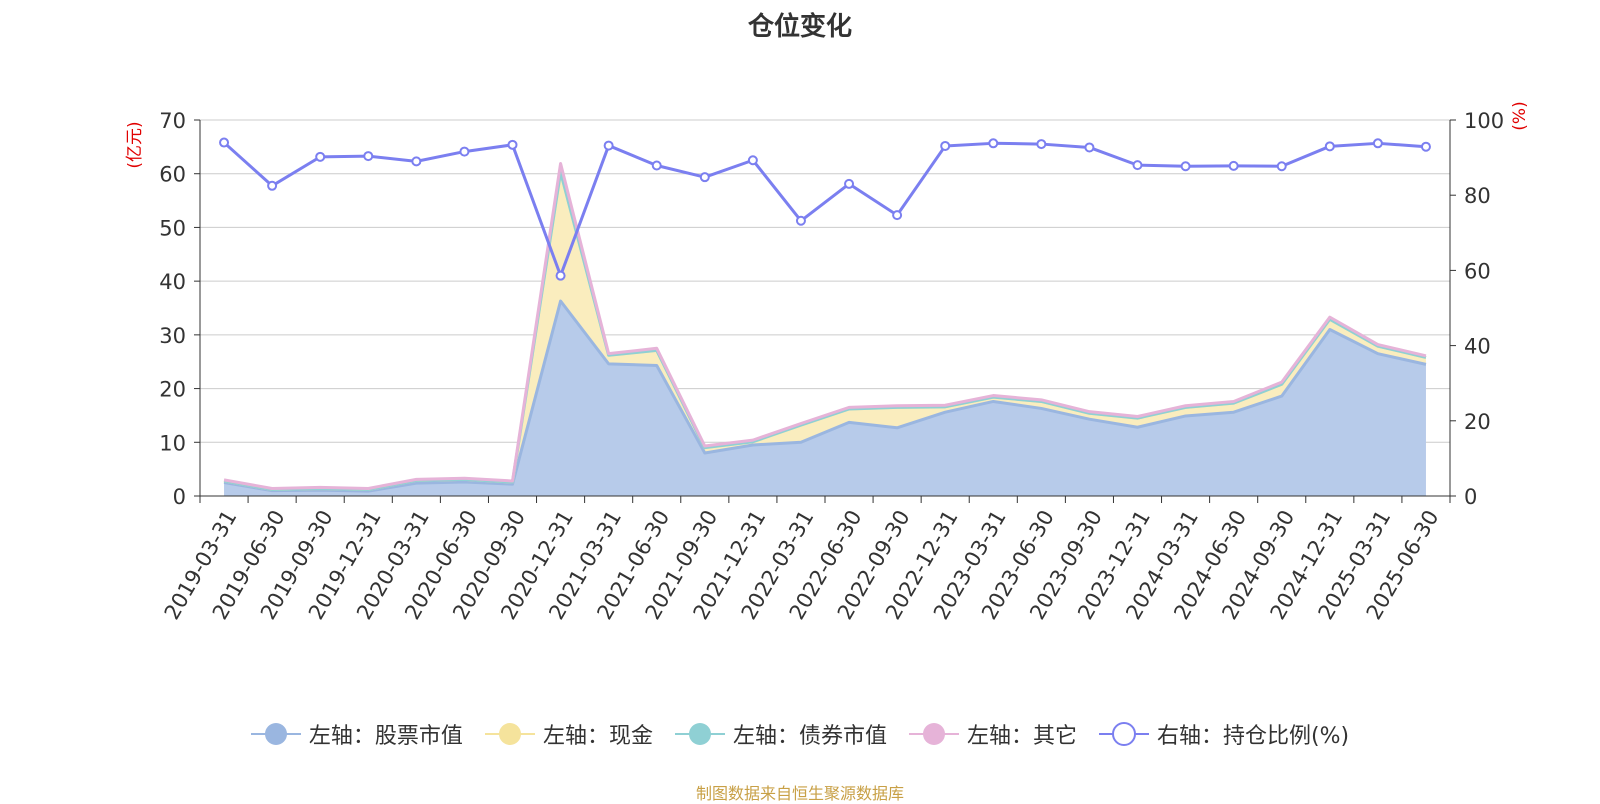 The image size is (1600, 804). I want to click on left-tick-label: 50, so click(172, 228).